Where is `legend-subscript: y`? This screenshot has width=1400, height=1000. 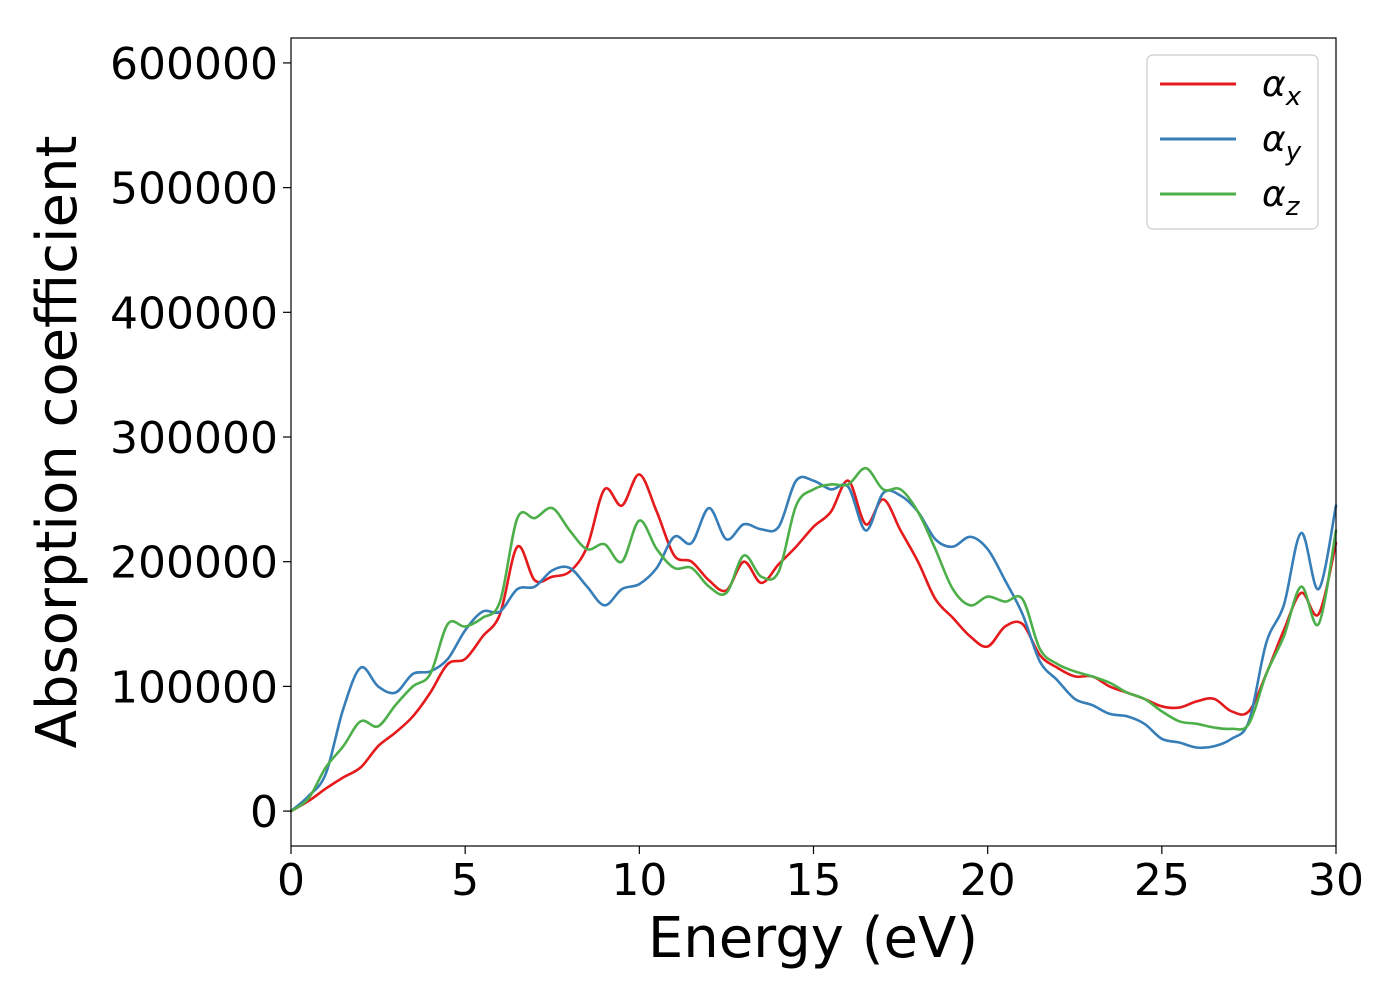
legend-subscript: y is located at coordinates (1293, 152).